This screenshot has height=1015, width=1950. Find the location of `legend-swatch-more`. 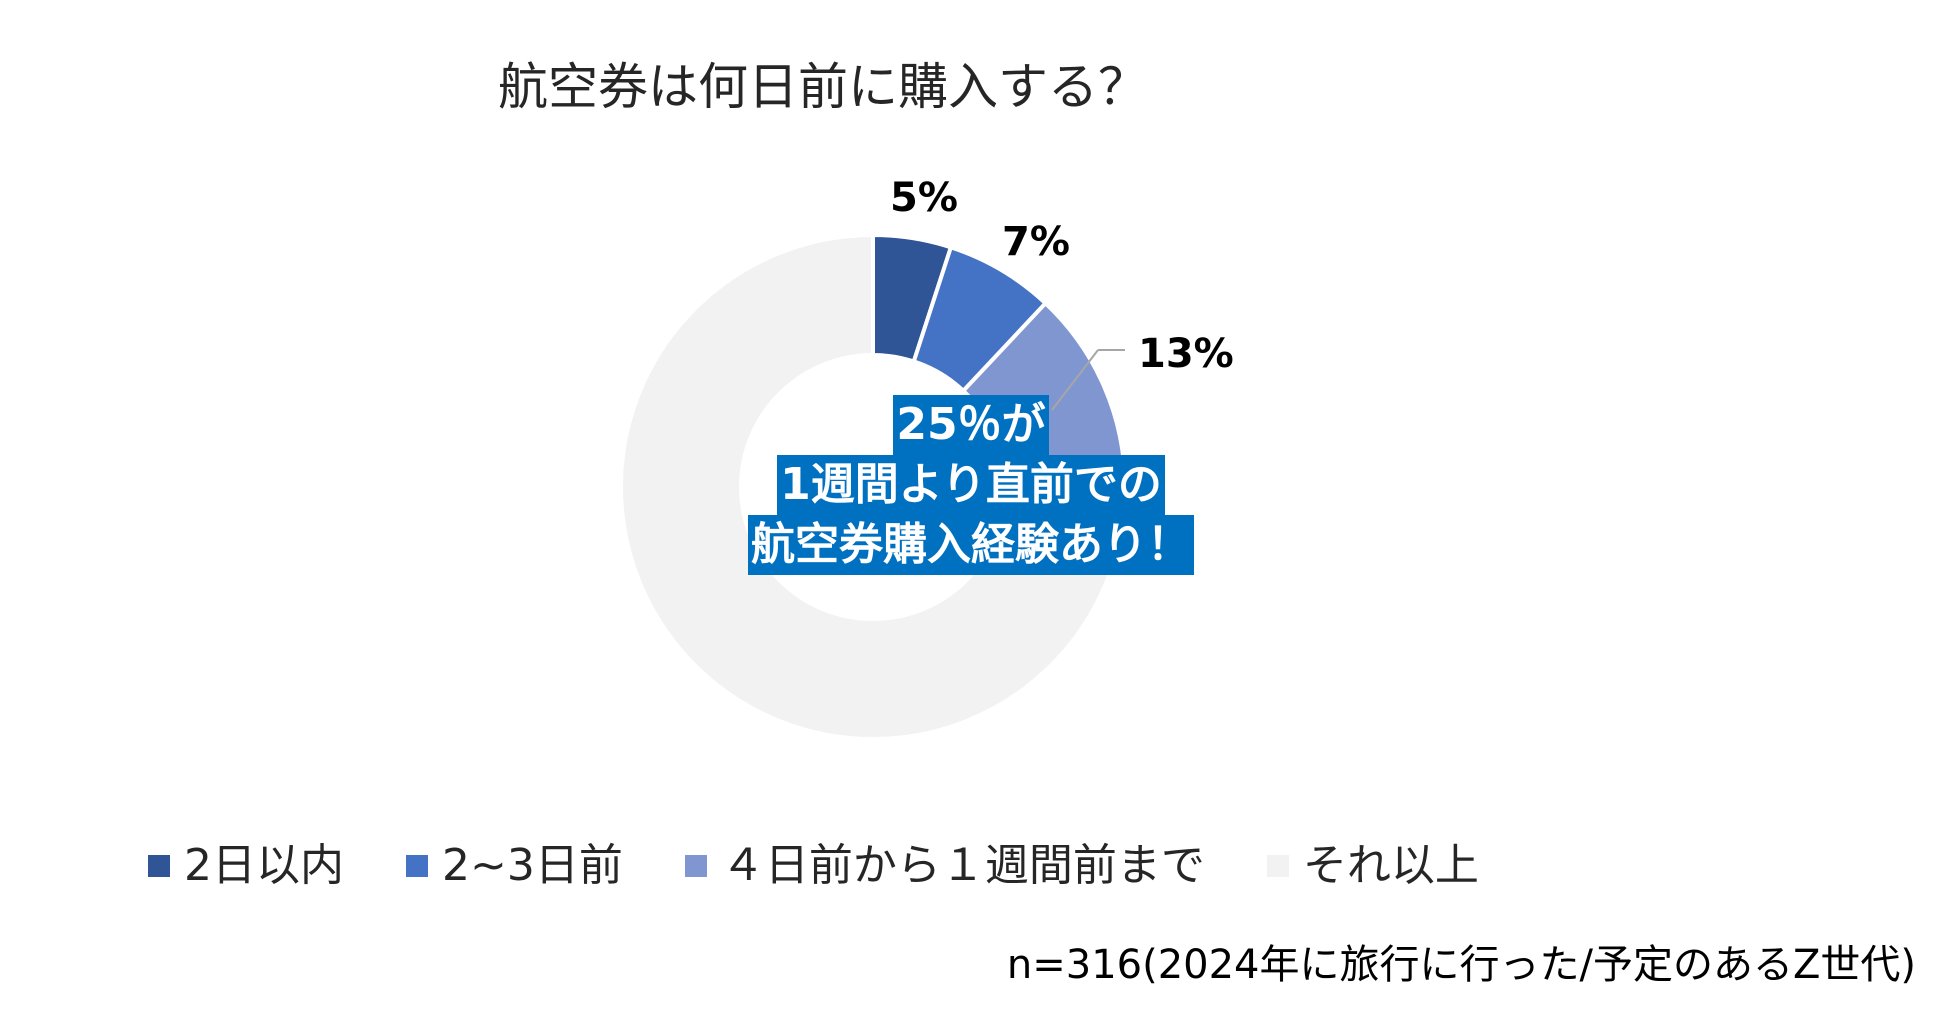

legend-swatch-more is located at coordinates (1277, 866).